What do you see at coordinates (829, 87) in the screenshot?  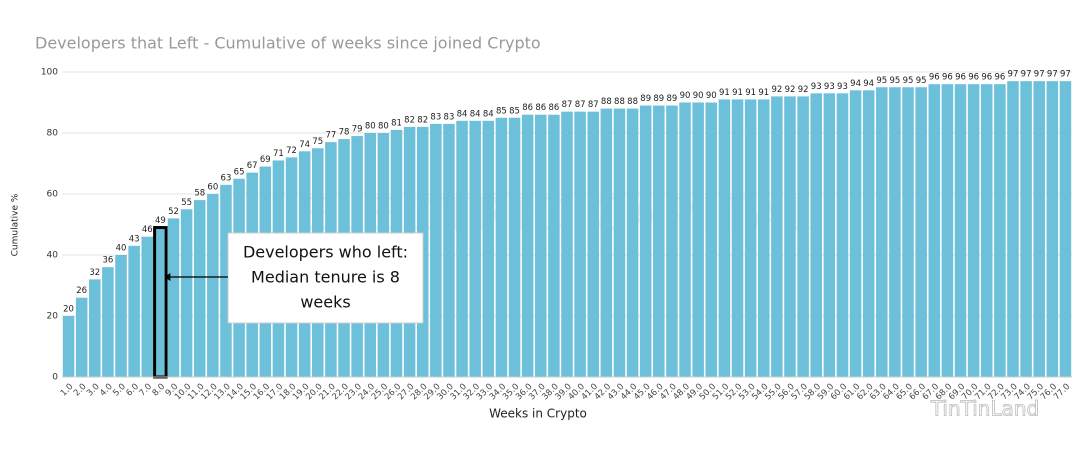 I see `value-label: 93` at bounding box center [829, 87].